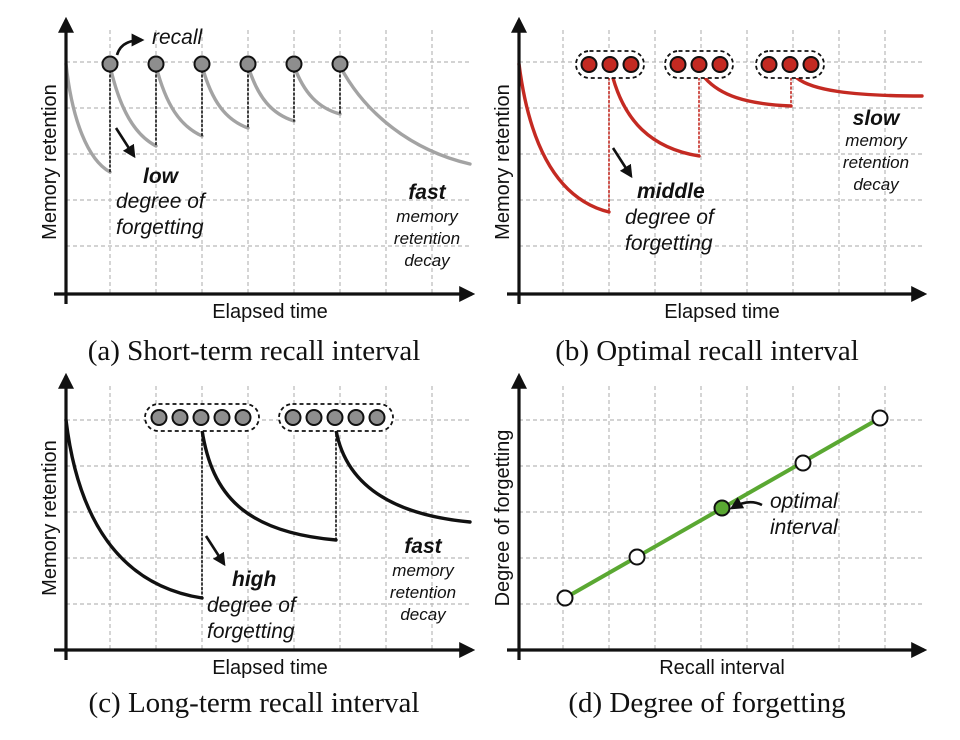 The image size is (960, 740). Describe the element at coordinates (423, 546) in the screenshot. I see `fast-word-c: fast` at that location.